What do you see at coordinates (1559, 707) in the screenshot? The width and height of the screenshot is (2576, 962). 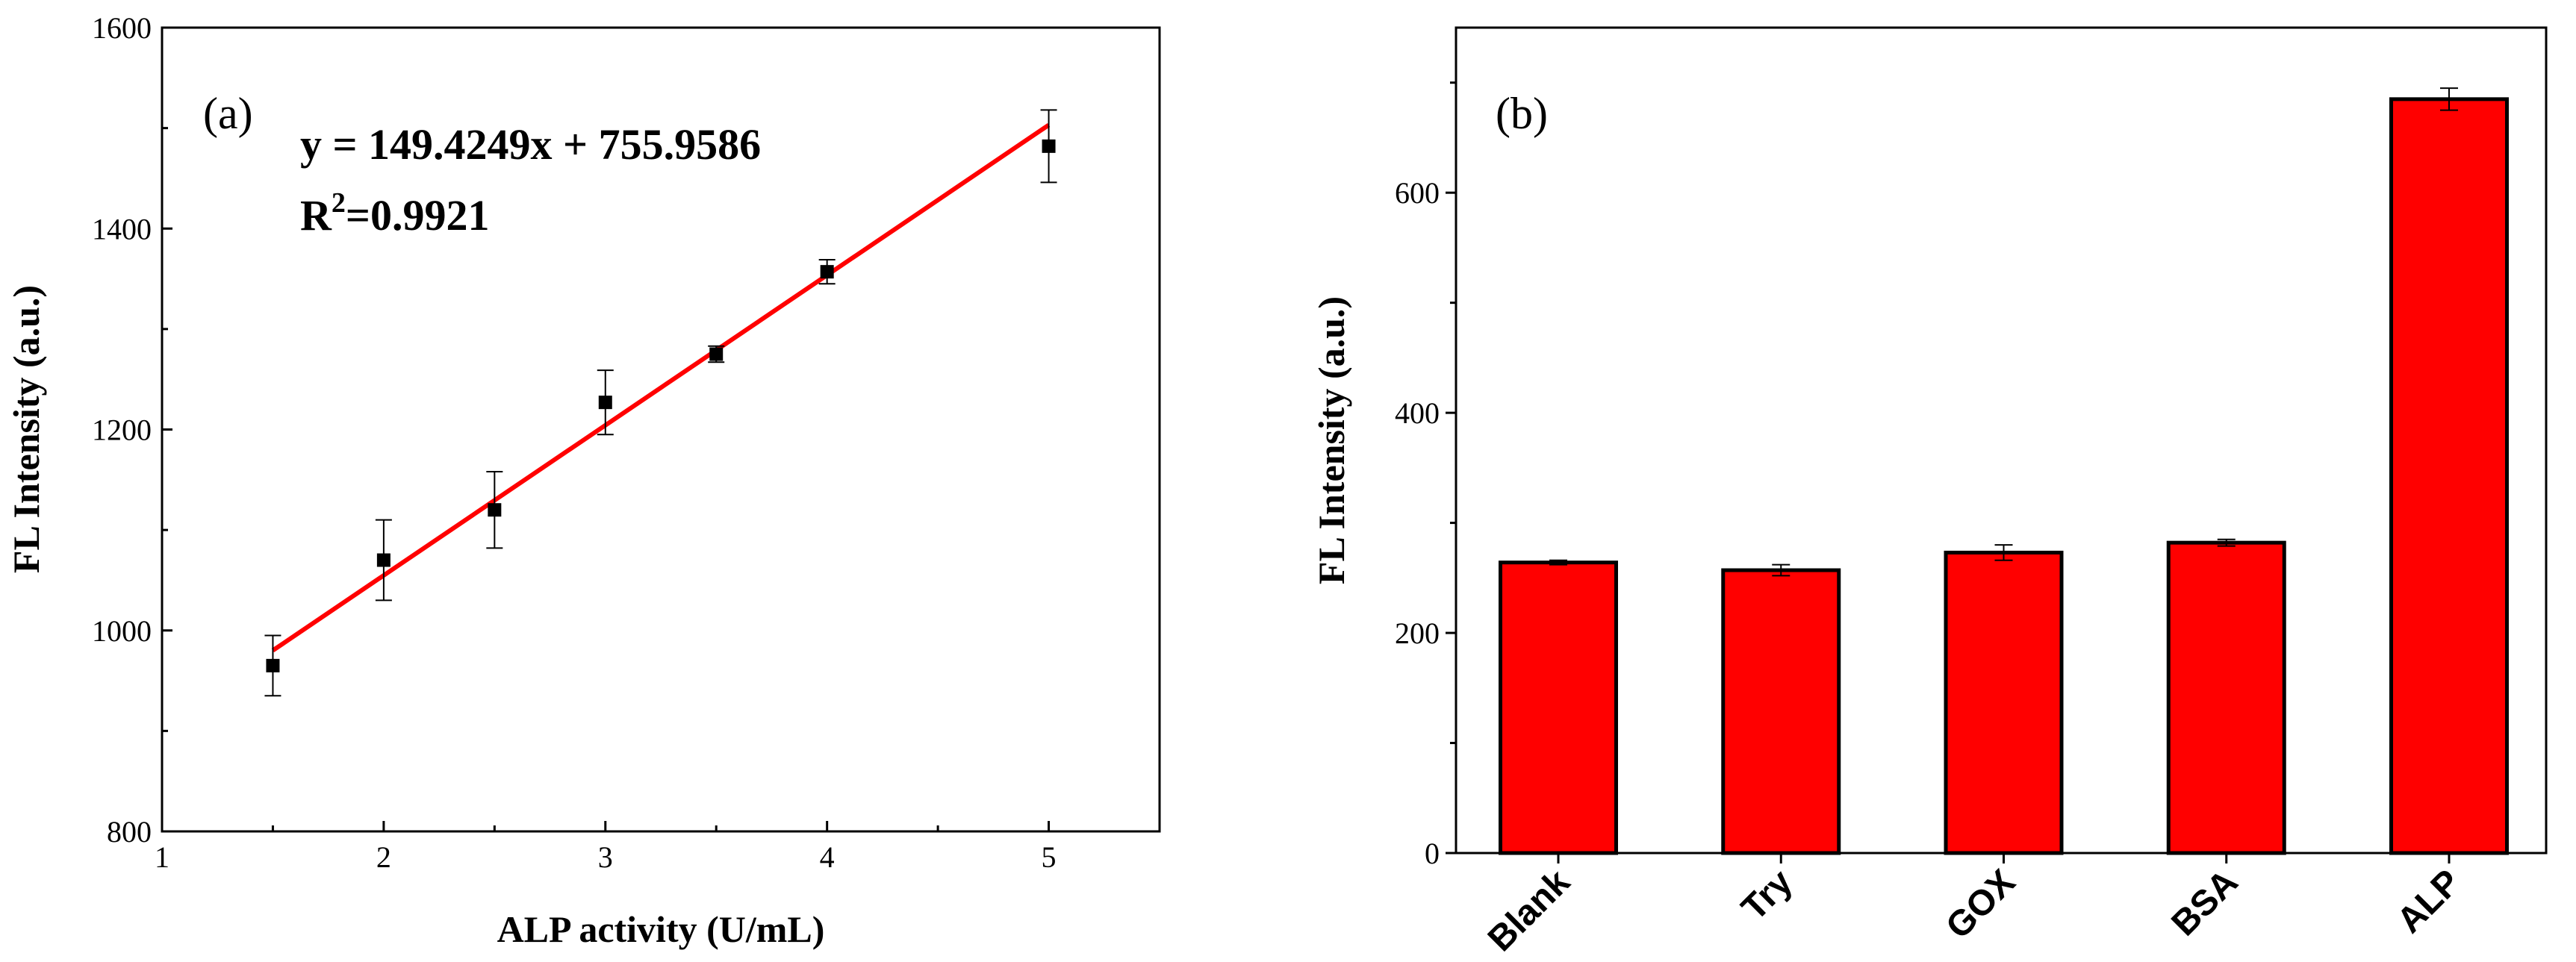 I see `bar-blank` at bounding box center [1559, 707].